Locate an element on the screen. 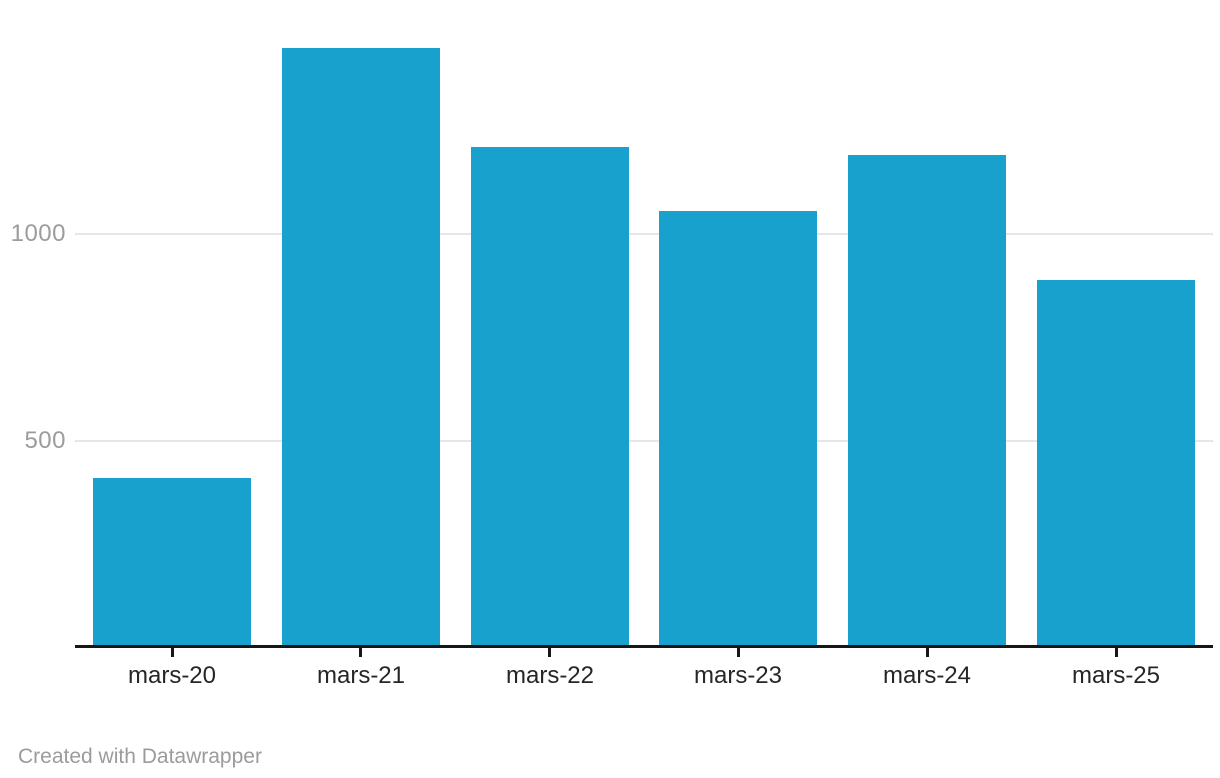  x-axis-label-mars-23: mars-23 is located at coordinates (738, 675).